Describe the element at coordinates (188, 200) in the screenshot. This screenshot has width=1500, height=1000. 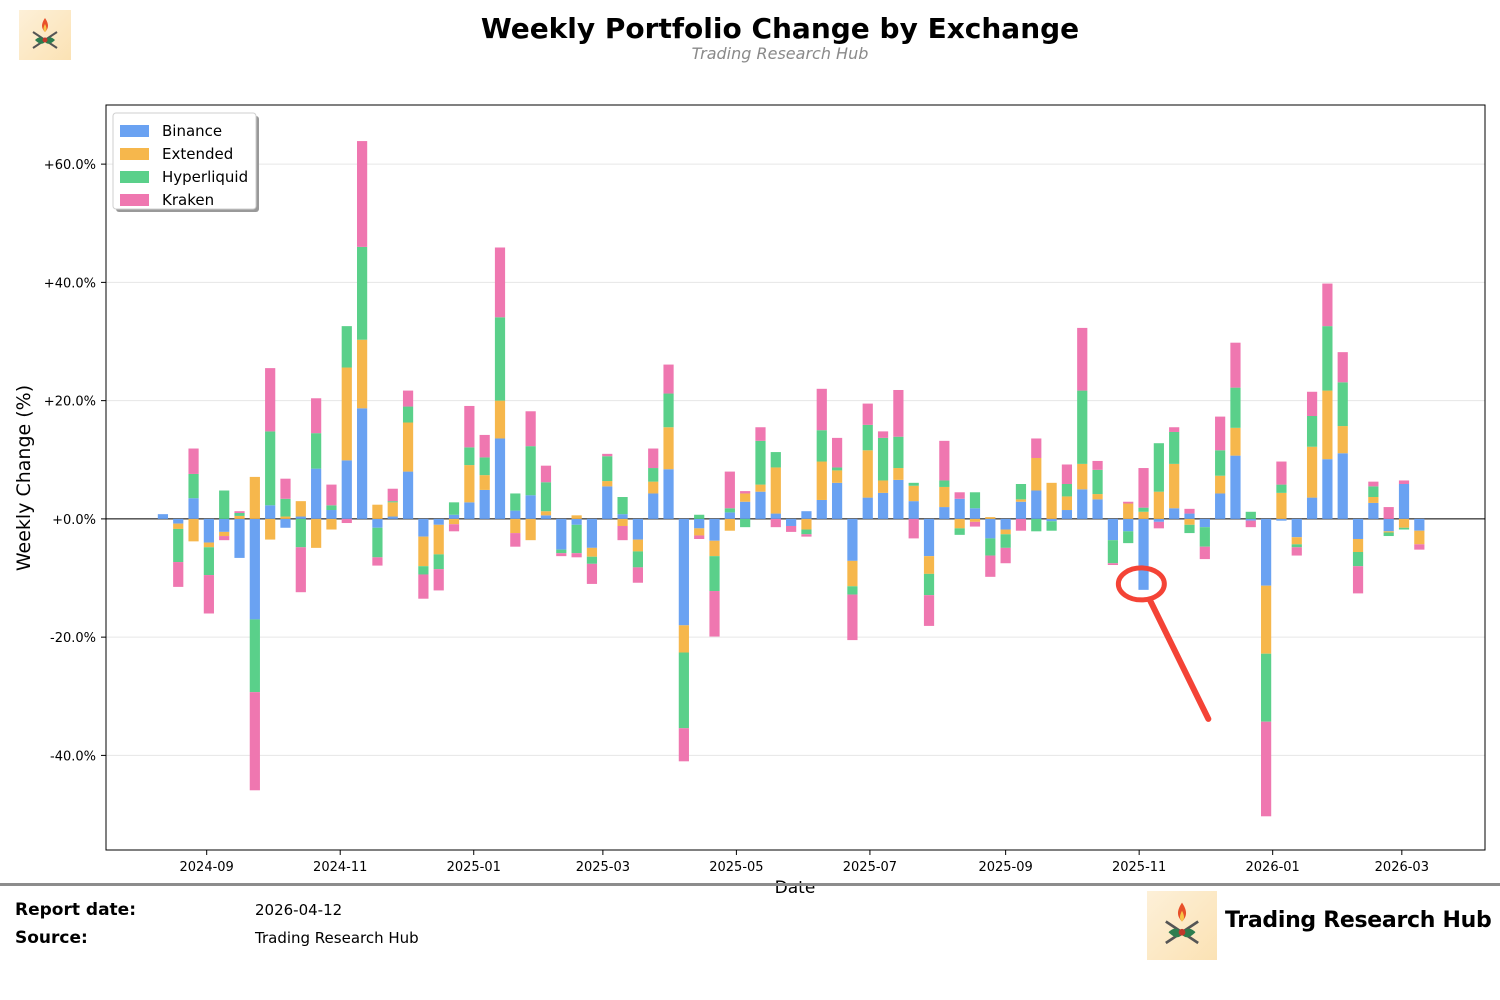
I see `legend-label-kraken: Kraken` at that location.